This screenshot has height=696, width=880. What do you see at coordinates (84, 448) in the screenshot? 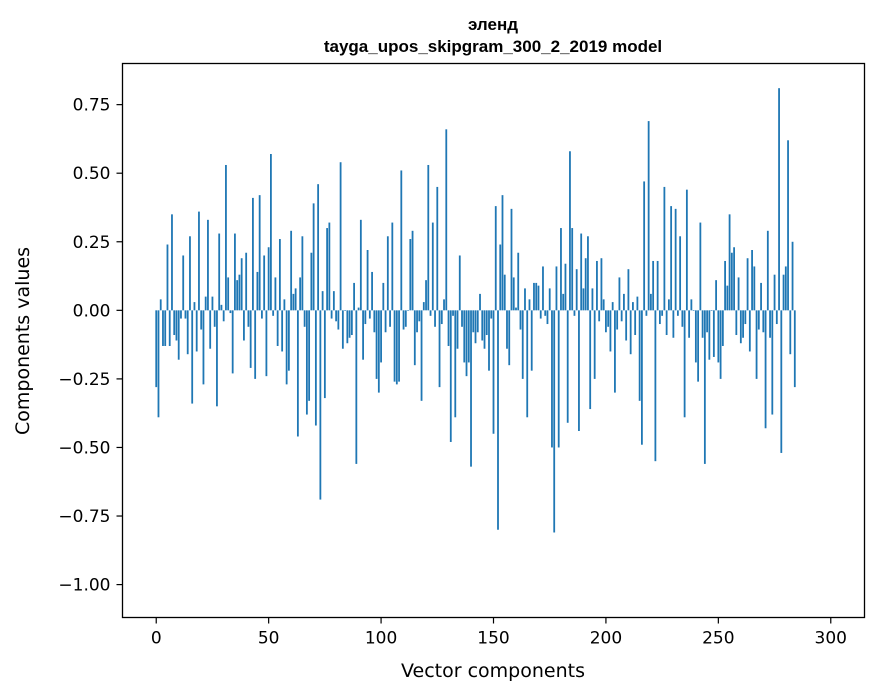
I see `y-tick-label: −0.50` at bounding box center [84, 448].